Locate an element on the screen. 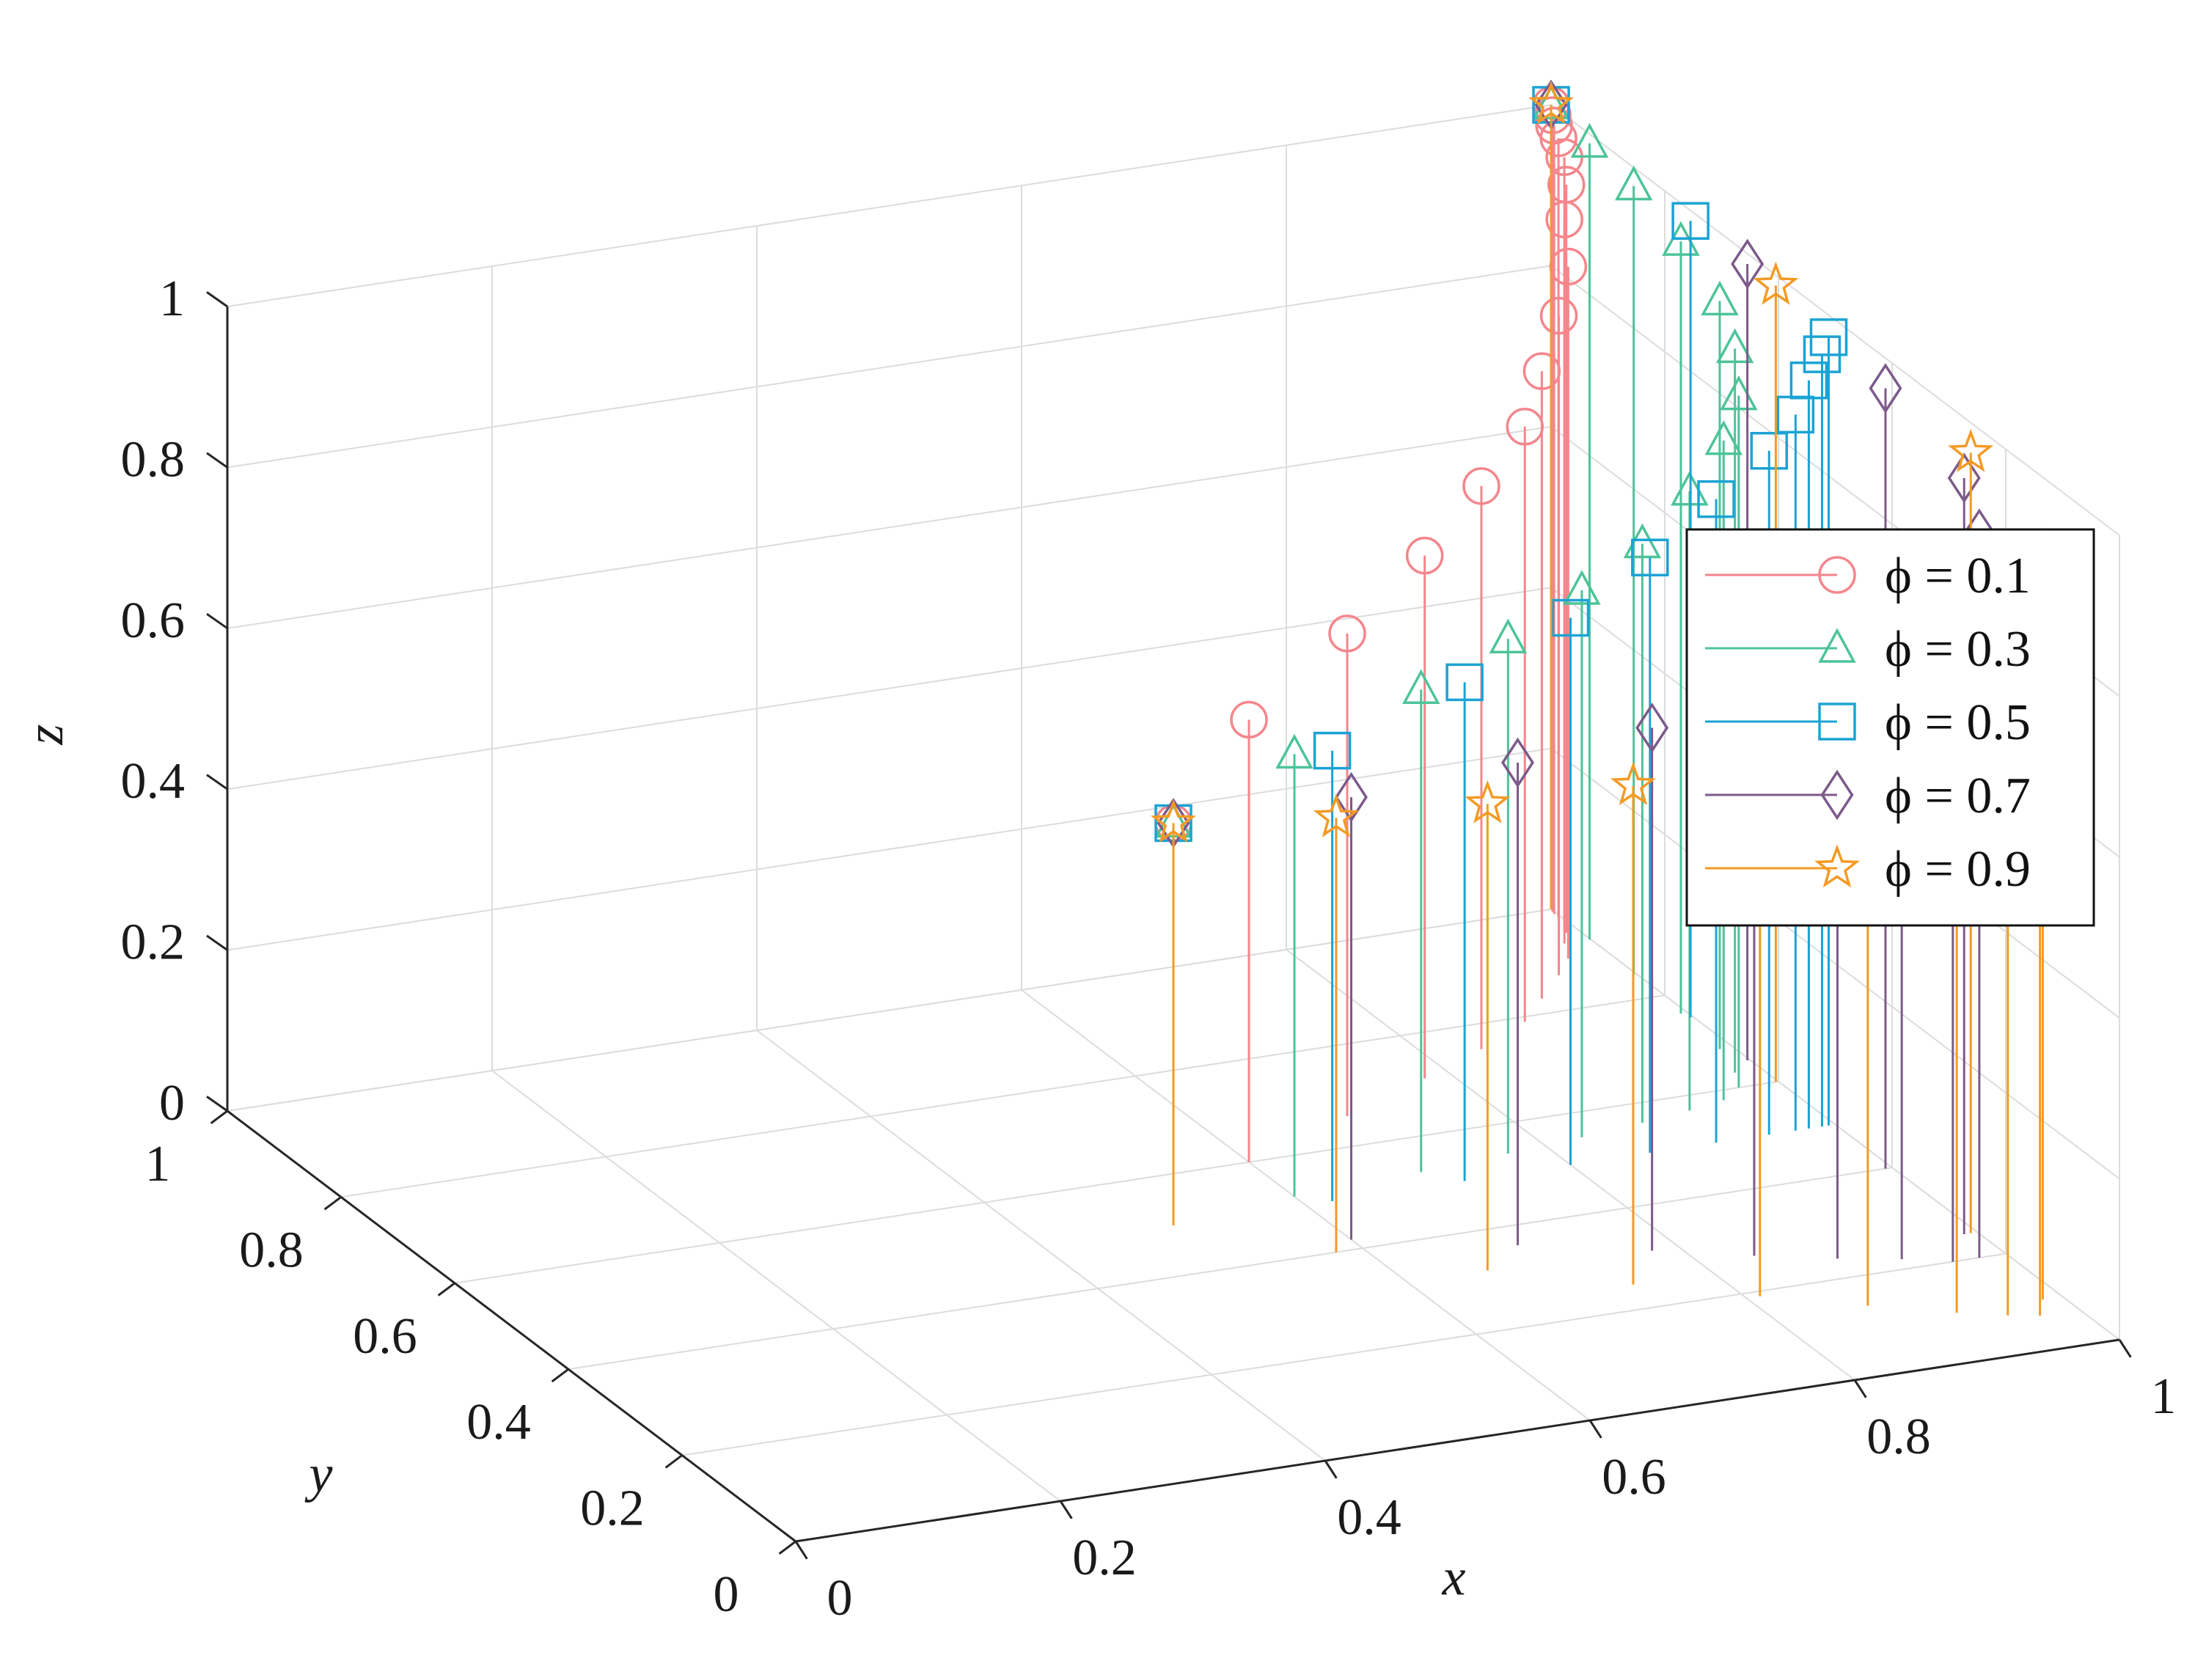  z-tick-label: 0.8 is located at coordinates (153, 460).